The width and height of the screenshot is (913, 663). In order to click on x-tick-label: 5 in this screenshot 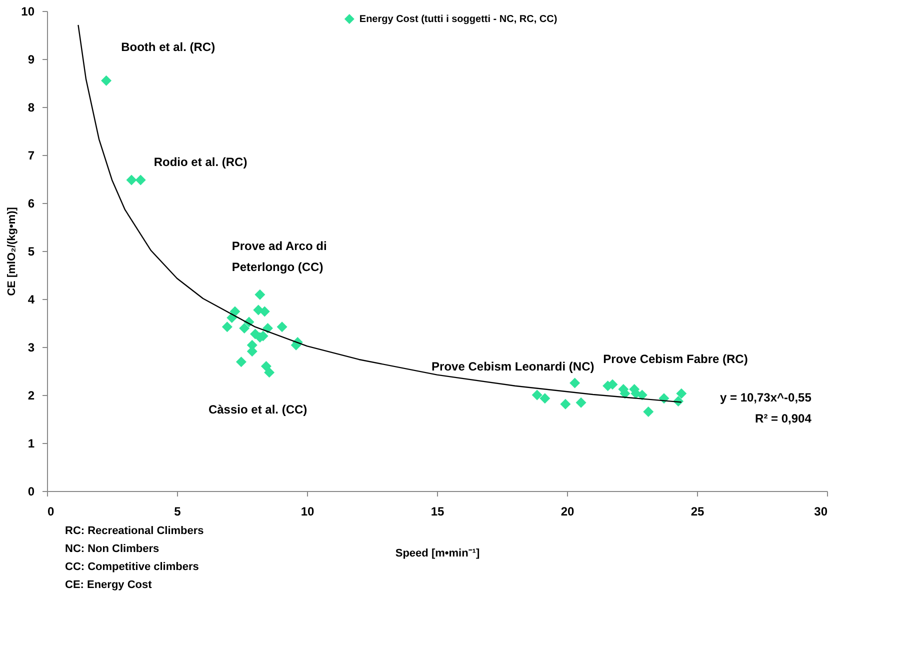, I will do `click(178, 511)`.